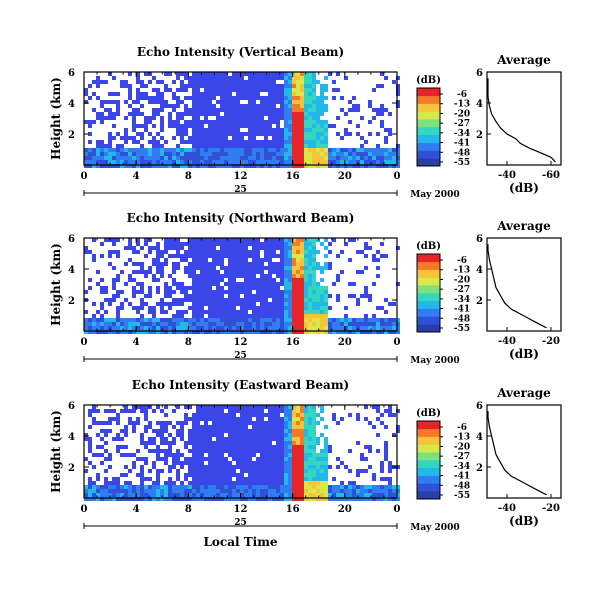  What do you see at coordinates (240, 52) in the screenshot?
I see `panel-title: Echo Intensity (Vertical Beam)` at bounding box center [240, 52].